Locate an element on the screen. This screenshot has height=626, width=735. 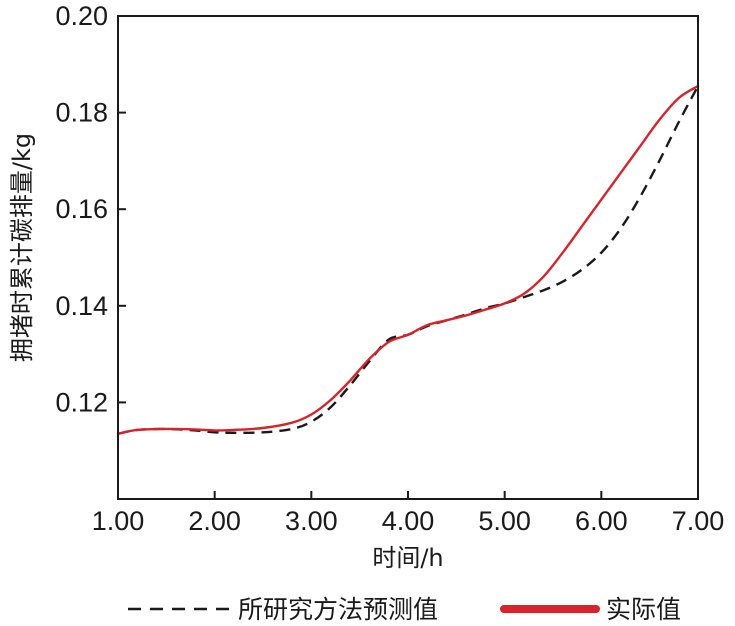
x-tick-label: 3.00 is located at coordinates (311, 521).